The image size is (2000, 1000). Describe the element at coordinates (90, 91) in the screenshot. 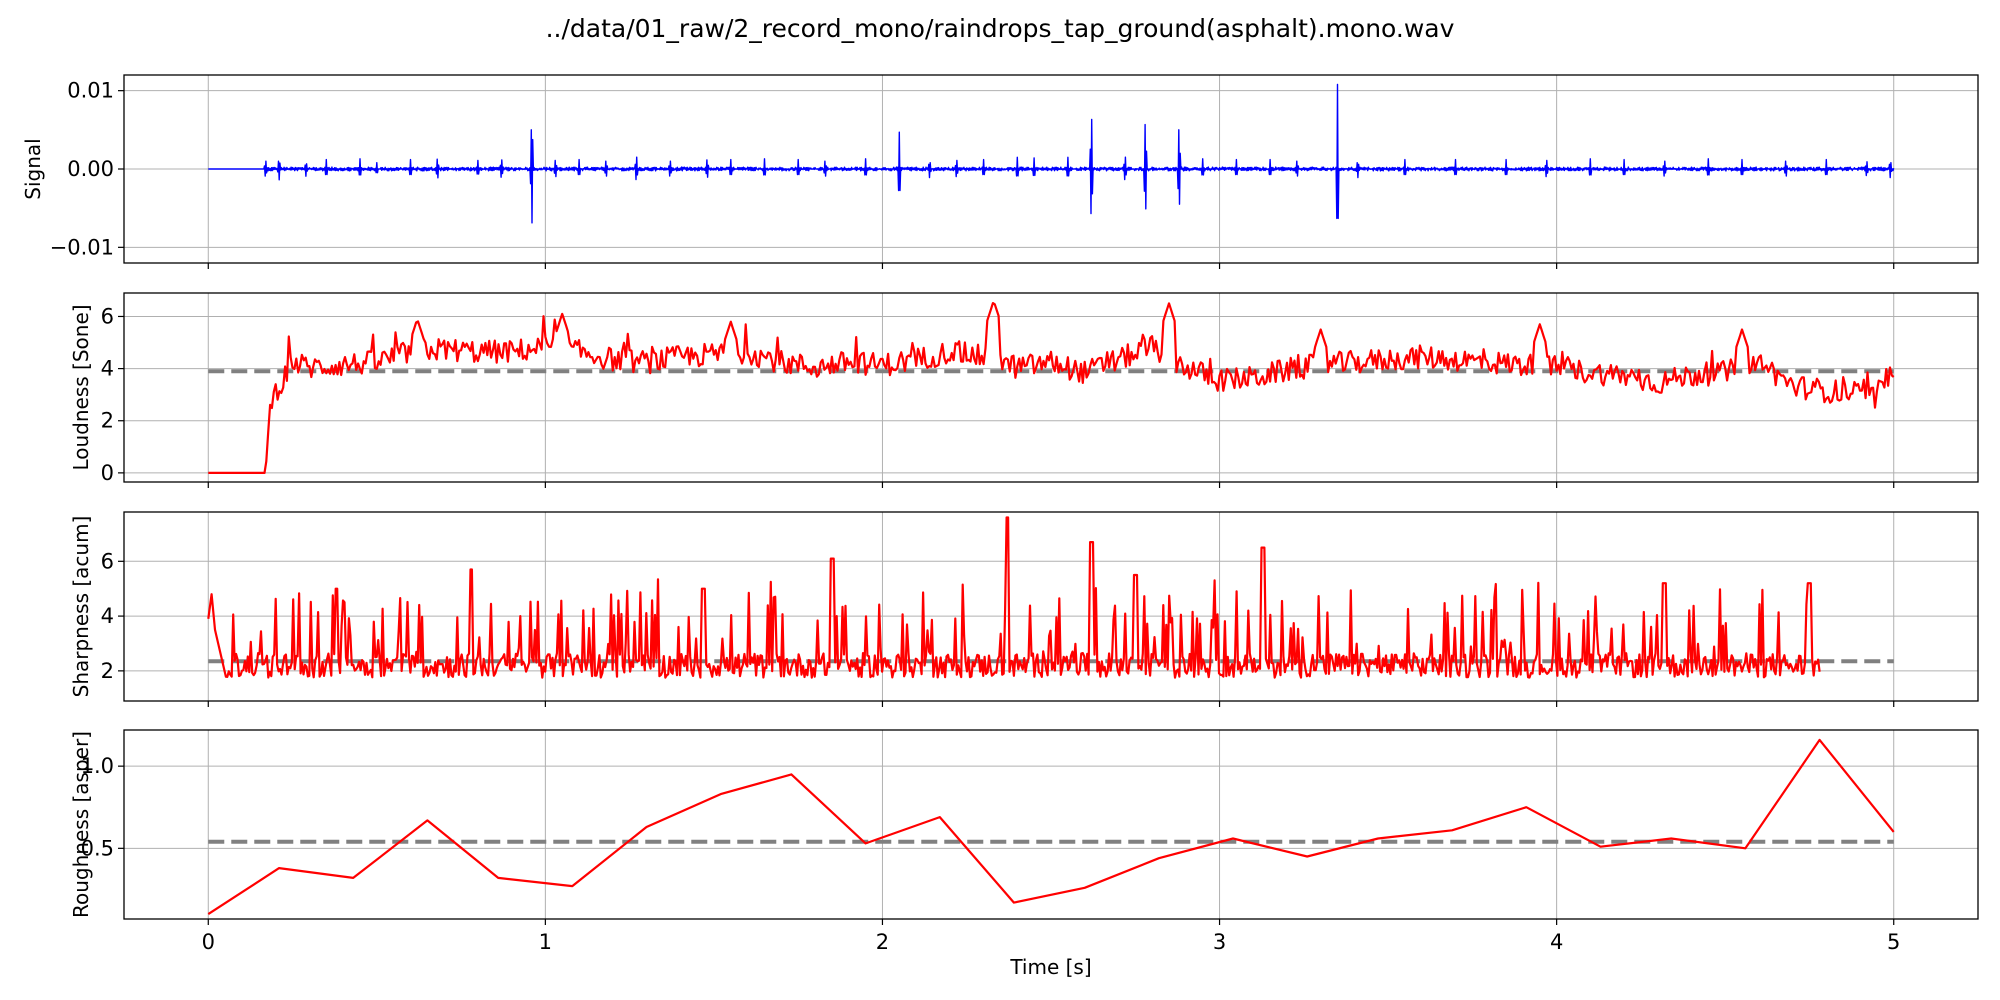

I see `y-tick-label: 0.01` at that location.